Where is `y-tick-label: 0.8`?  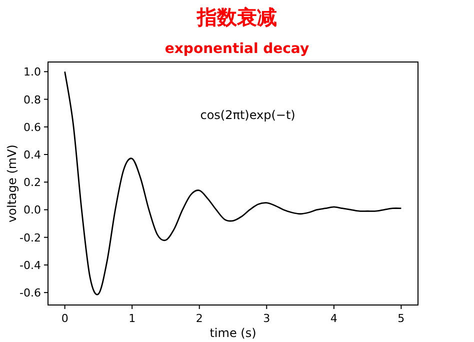
y-tick-label: 0.8 is located at coordinates (32, 99).